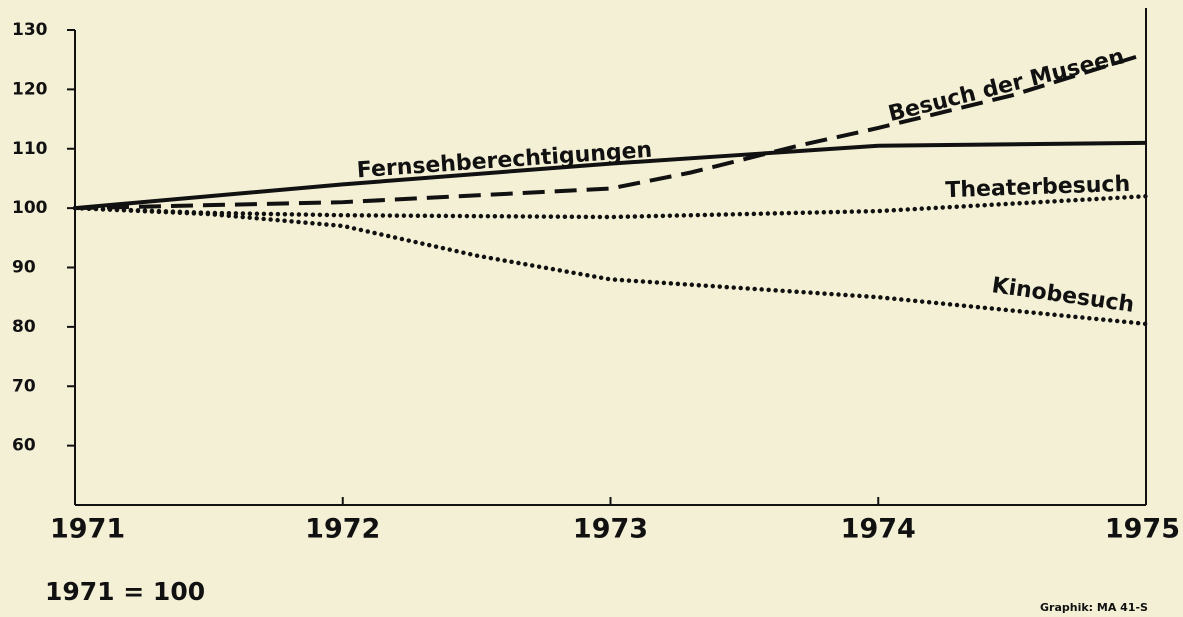 This screenshot has height=617, width=1183. I want to click on y-tick-label: 60, so click(24, 446).